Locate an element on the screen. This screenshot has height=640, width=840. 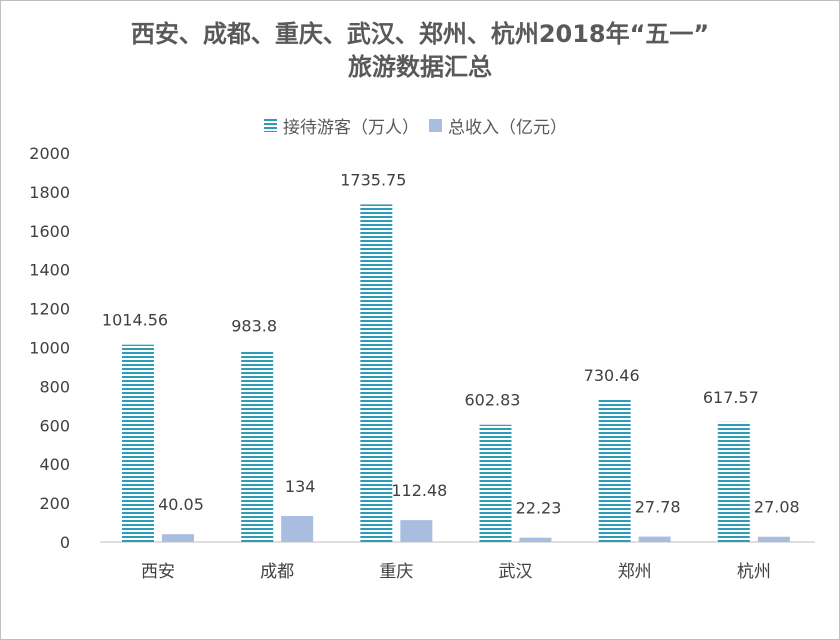
legend-item-revenue: 总收入（亿元） is located at coordinates (498, 125).